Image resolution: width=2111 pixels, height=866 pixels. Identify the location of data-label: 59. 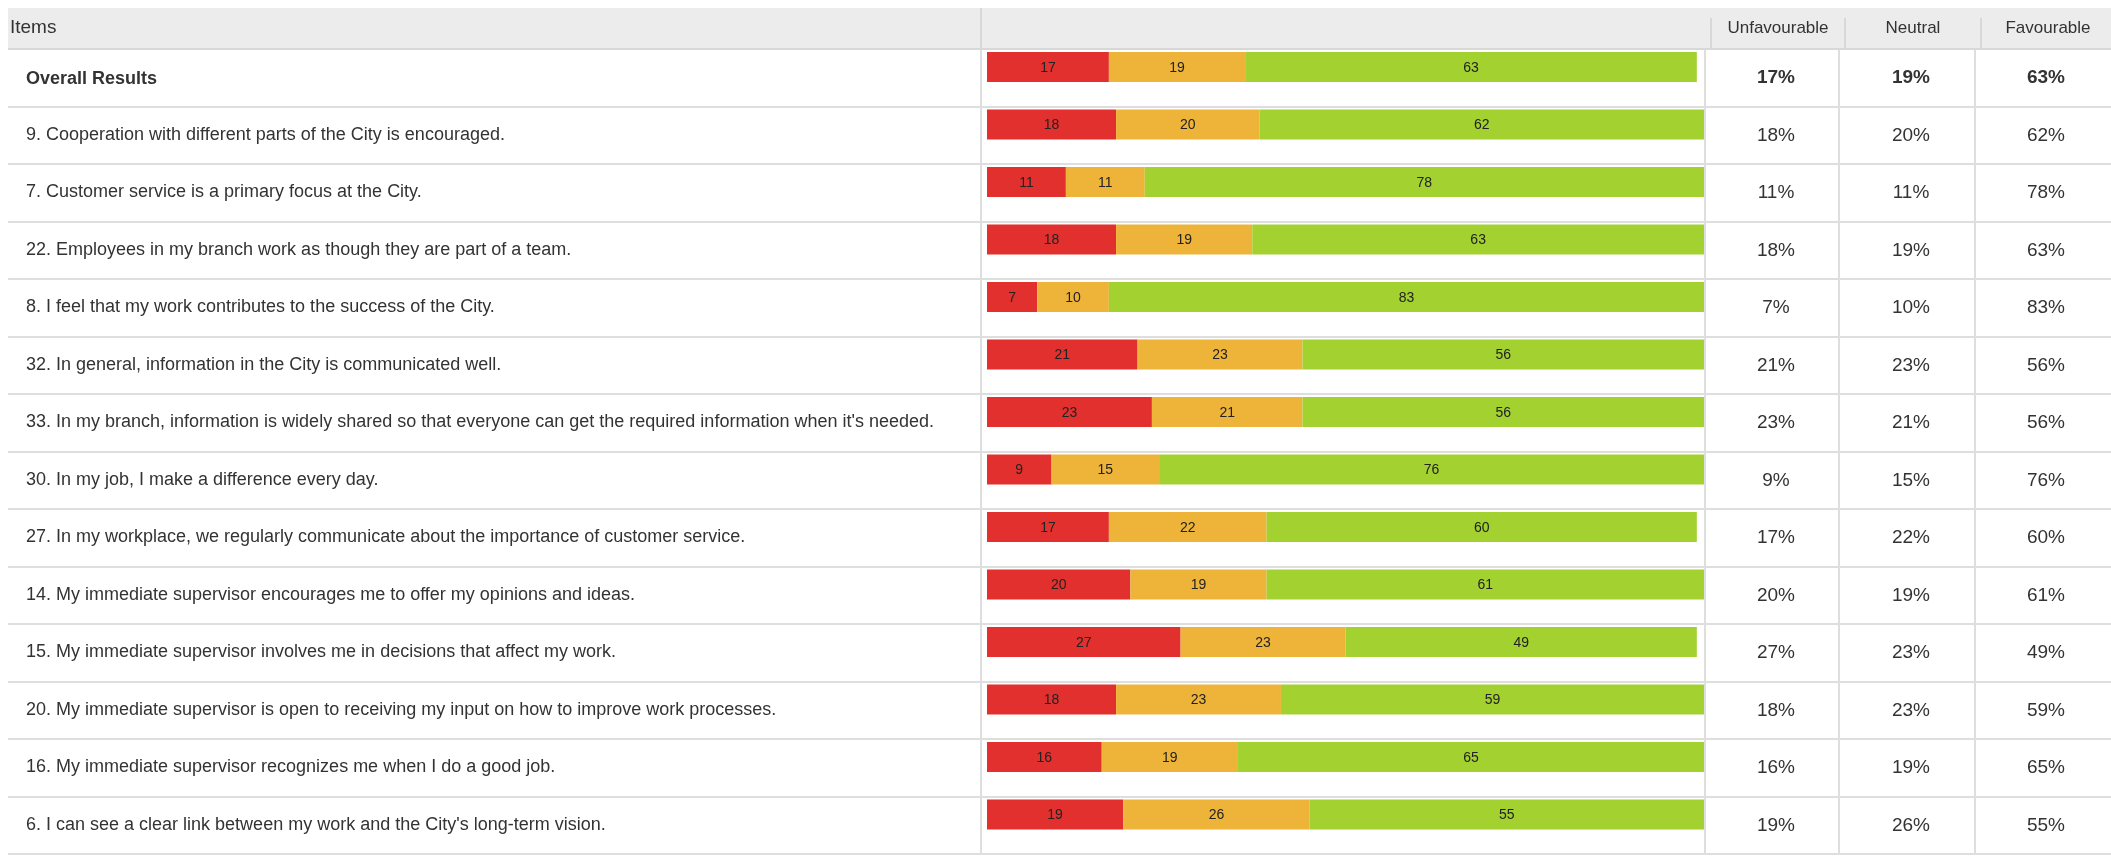
(1492, 699).